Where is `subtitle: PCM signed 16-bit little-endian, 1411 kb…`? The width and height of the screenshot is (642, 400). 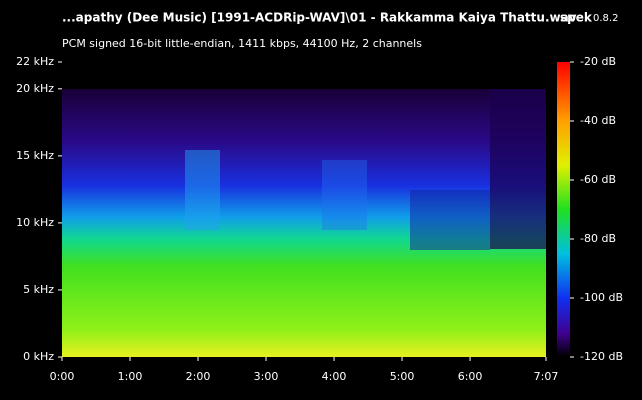
subtitle: PCM signed 16-bit little-endian, 1411 kb… is located at coordinates (242, 43).